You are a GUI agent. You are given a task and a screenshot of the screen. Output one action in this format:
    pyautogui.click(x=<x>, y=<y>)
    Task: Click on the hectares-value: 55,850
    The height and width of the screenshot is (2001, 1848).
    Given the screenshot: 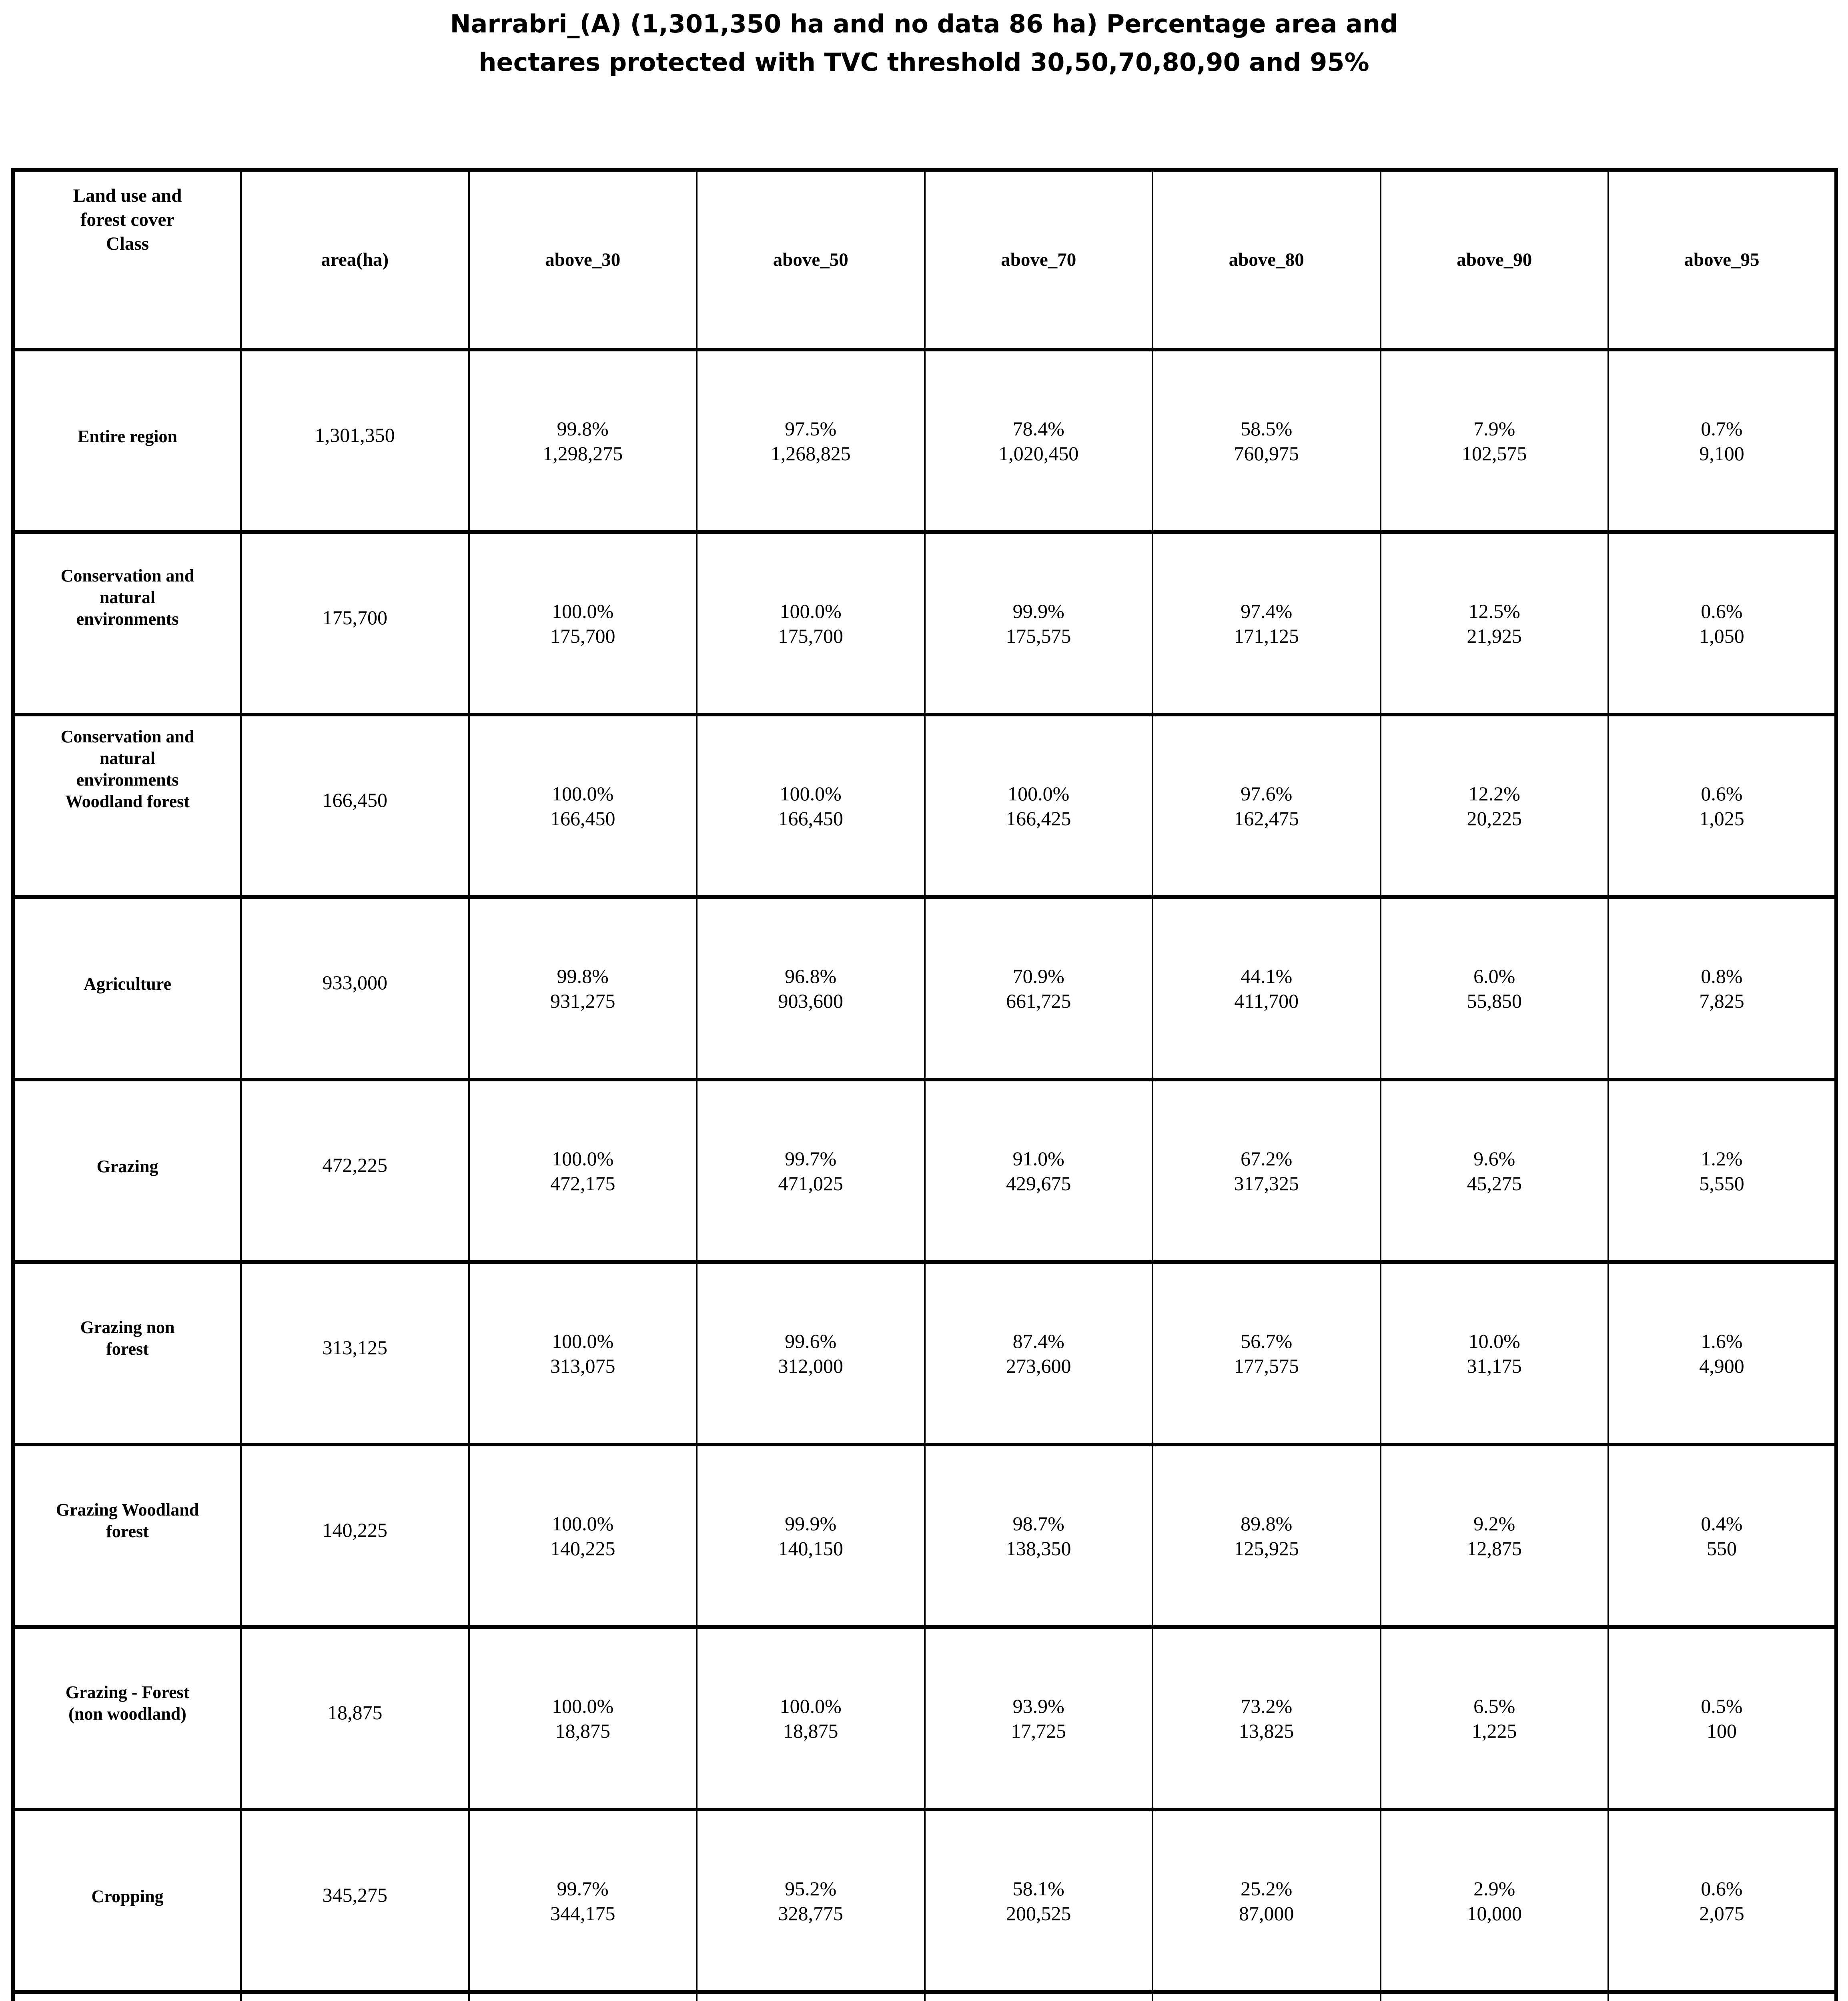 What is the action you would take?
    pyautogui.click(x=1494, y=1000)
    